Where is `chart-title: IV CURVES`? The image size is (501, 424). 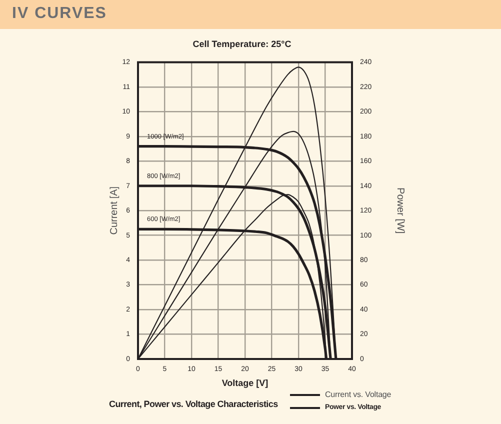 chart-title: IV CURVES is located at coordinates (59, 14).